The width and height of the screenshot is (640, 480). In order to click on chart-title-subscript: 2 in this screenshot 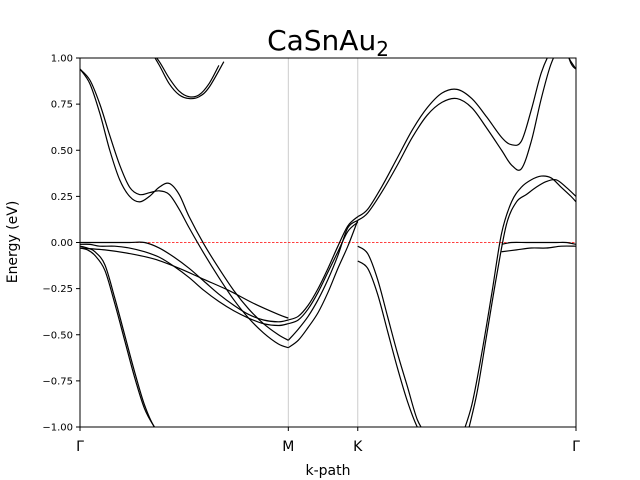, I will do `click(382, 49)`.